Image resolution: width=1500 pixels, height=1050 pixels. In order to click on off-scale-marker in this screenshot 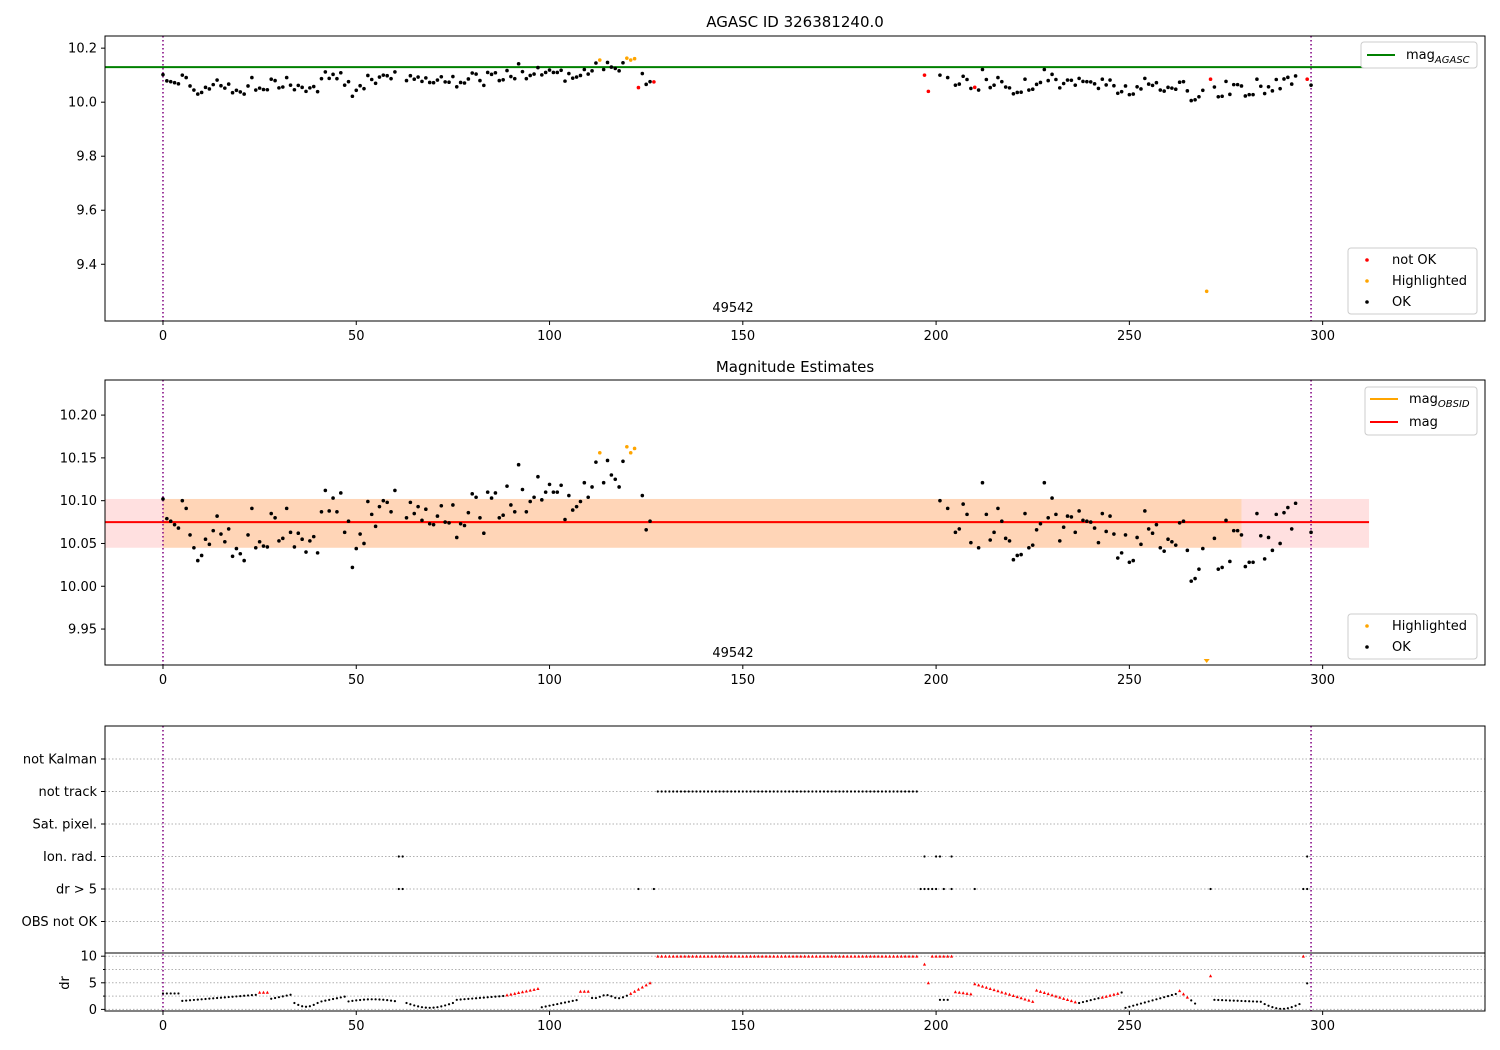, I will do `click(1206, 661)`.